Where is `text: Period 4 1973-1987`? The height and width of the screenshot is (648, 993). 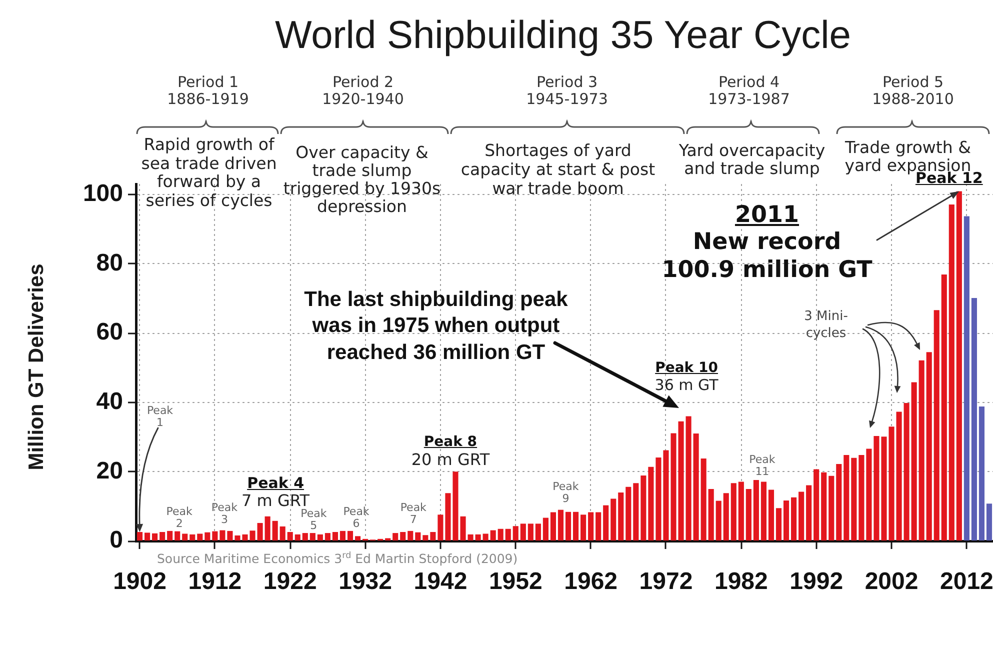 text: Period 4 1973-1987 is located at coordinates (749, 90).